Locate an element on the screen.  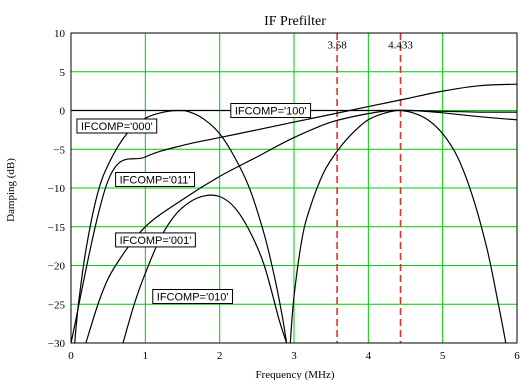
curve-label: IFCOMP='011' is located at coordinates (155, 179).